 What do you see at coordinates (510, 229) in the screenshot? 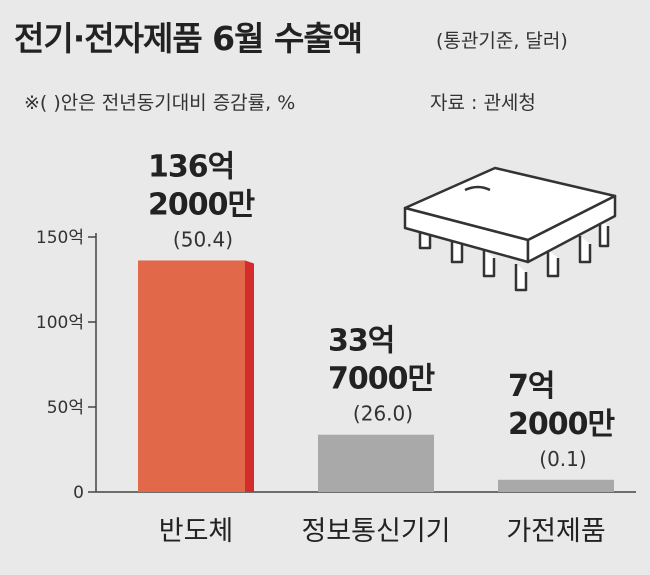
I see `microchip-icon` at bounding box center [510, 229].